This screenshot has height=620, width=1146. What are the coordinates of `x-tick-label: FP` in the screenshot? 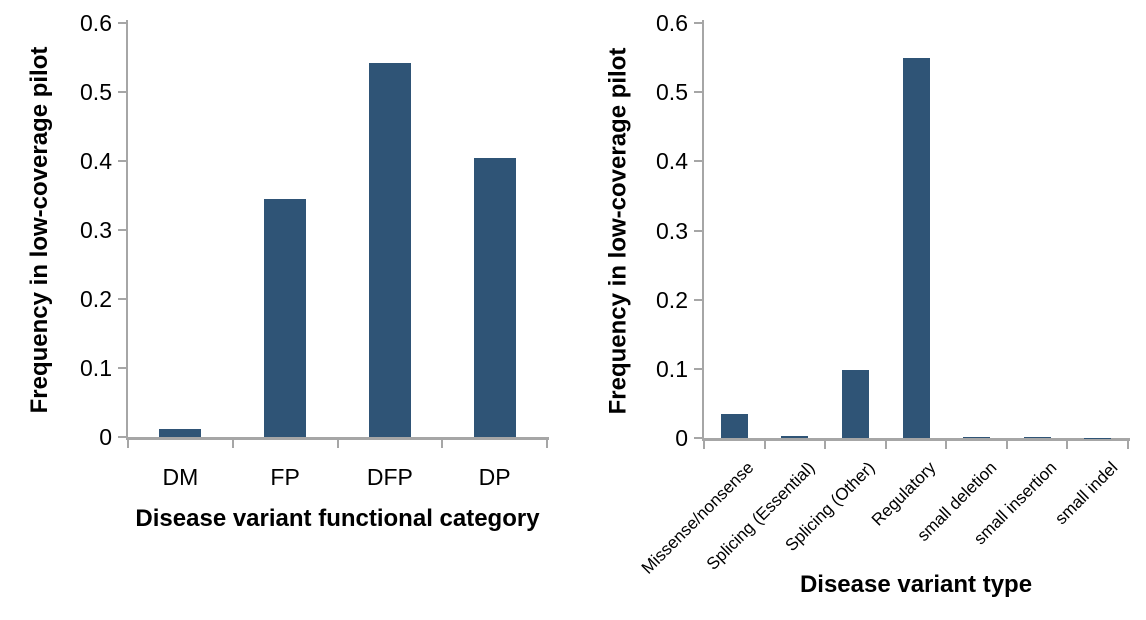 It's located at (285, 477).